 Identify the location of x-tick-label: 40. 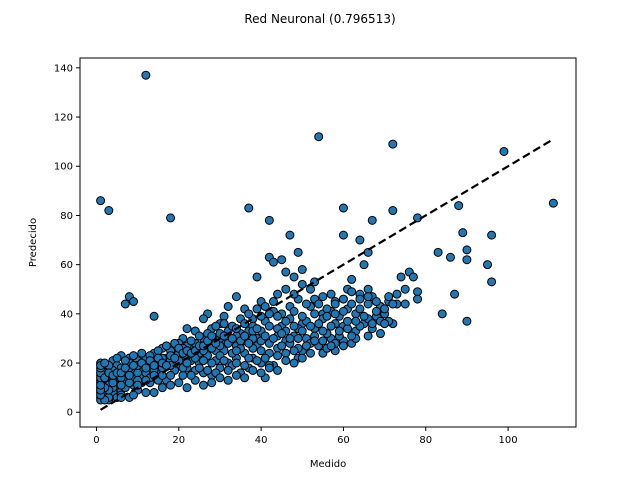
(261, 440).